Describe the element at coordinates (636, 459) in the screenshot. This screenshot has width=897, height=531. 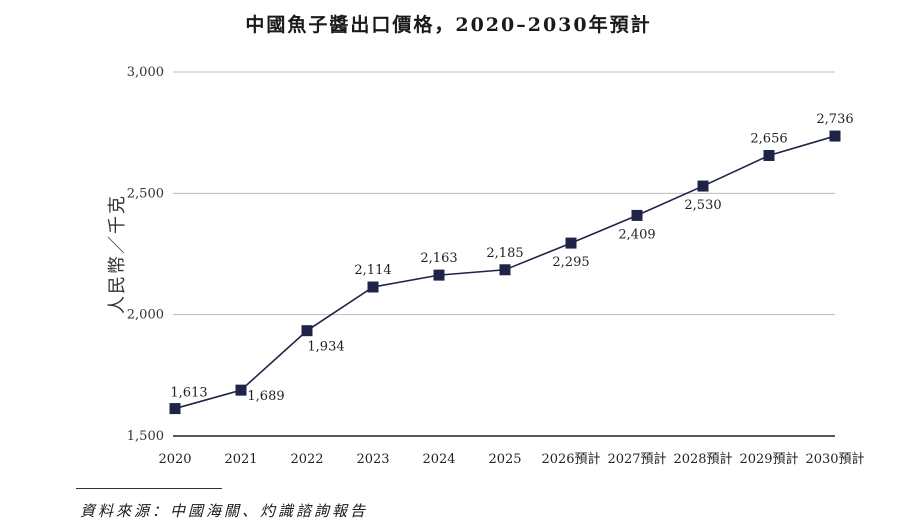
I see `x-tick-label: 2027預計` at that location.